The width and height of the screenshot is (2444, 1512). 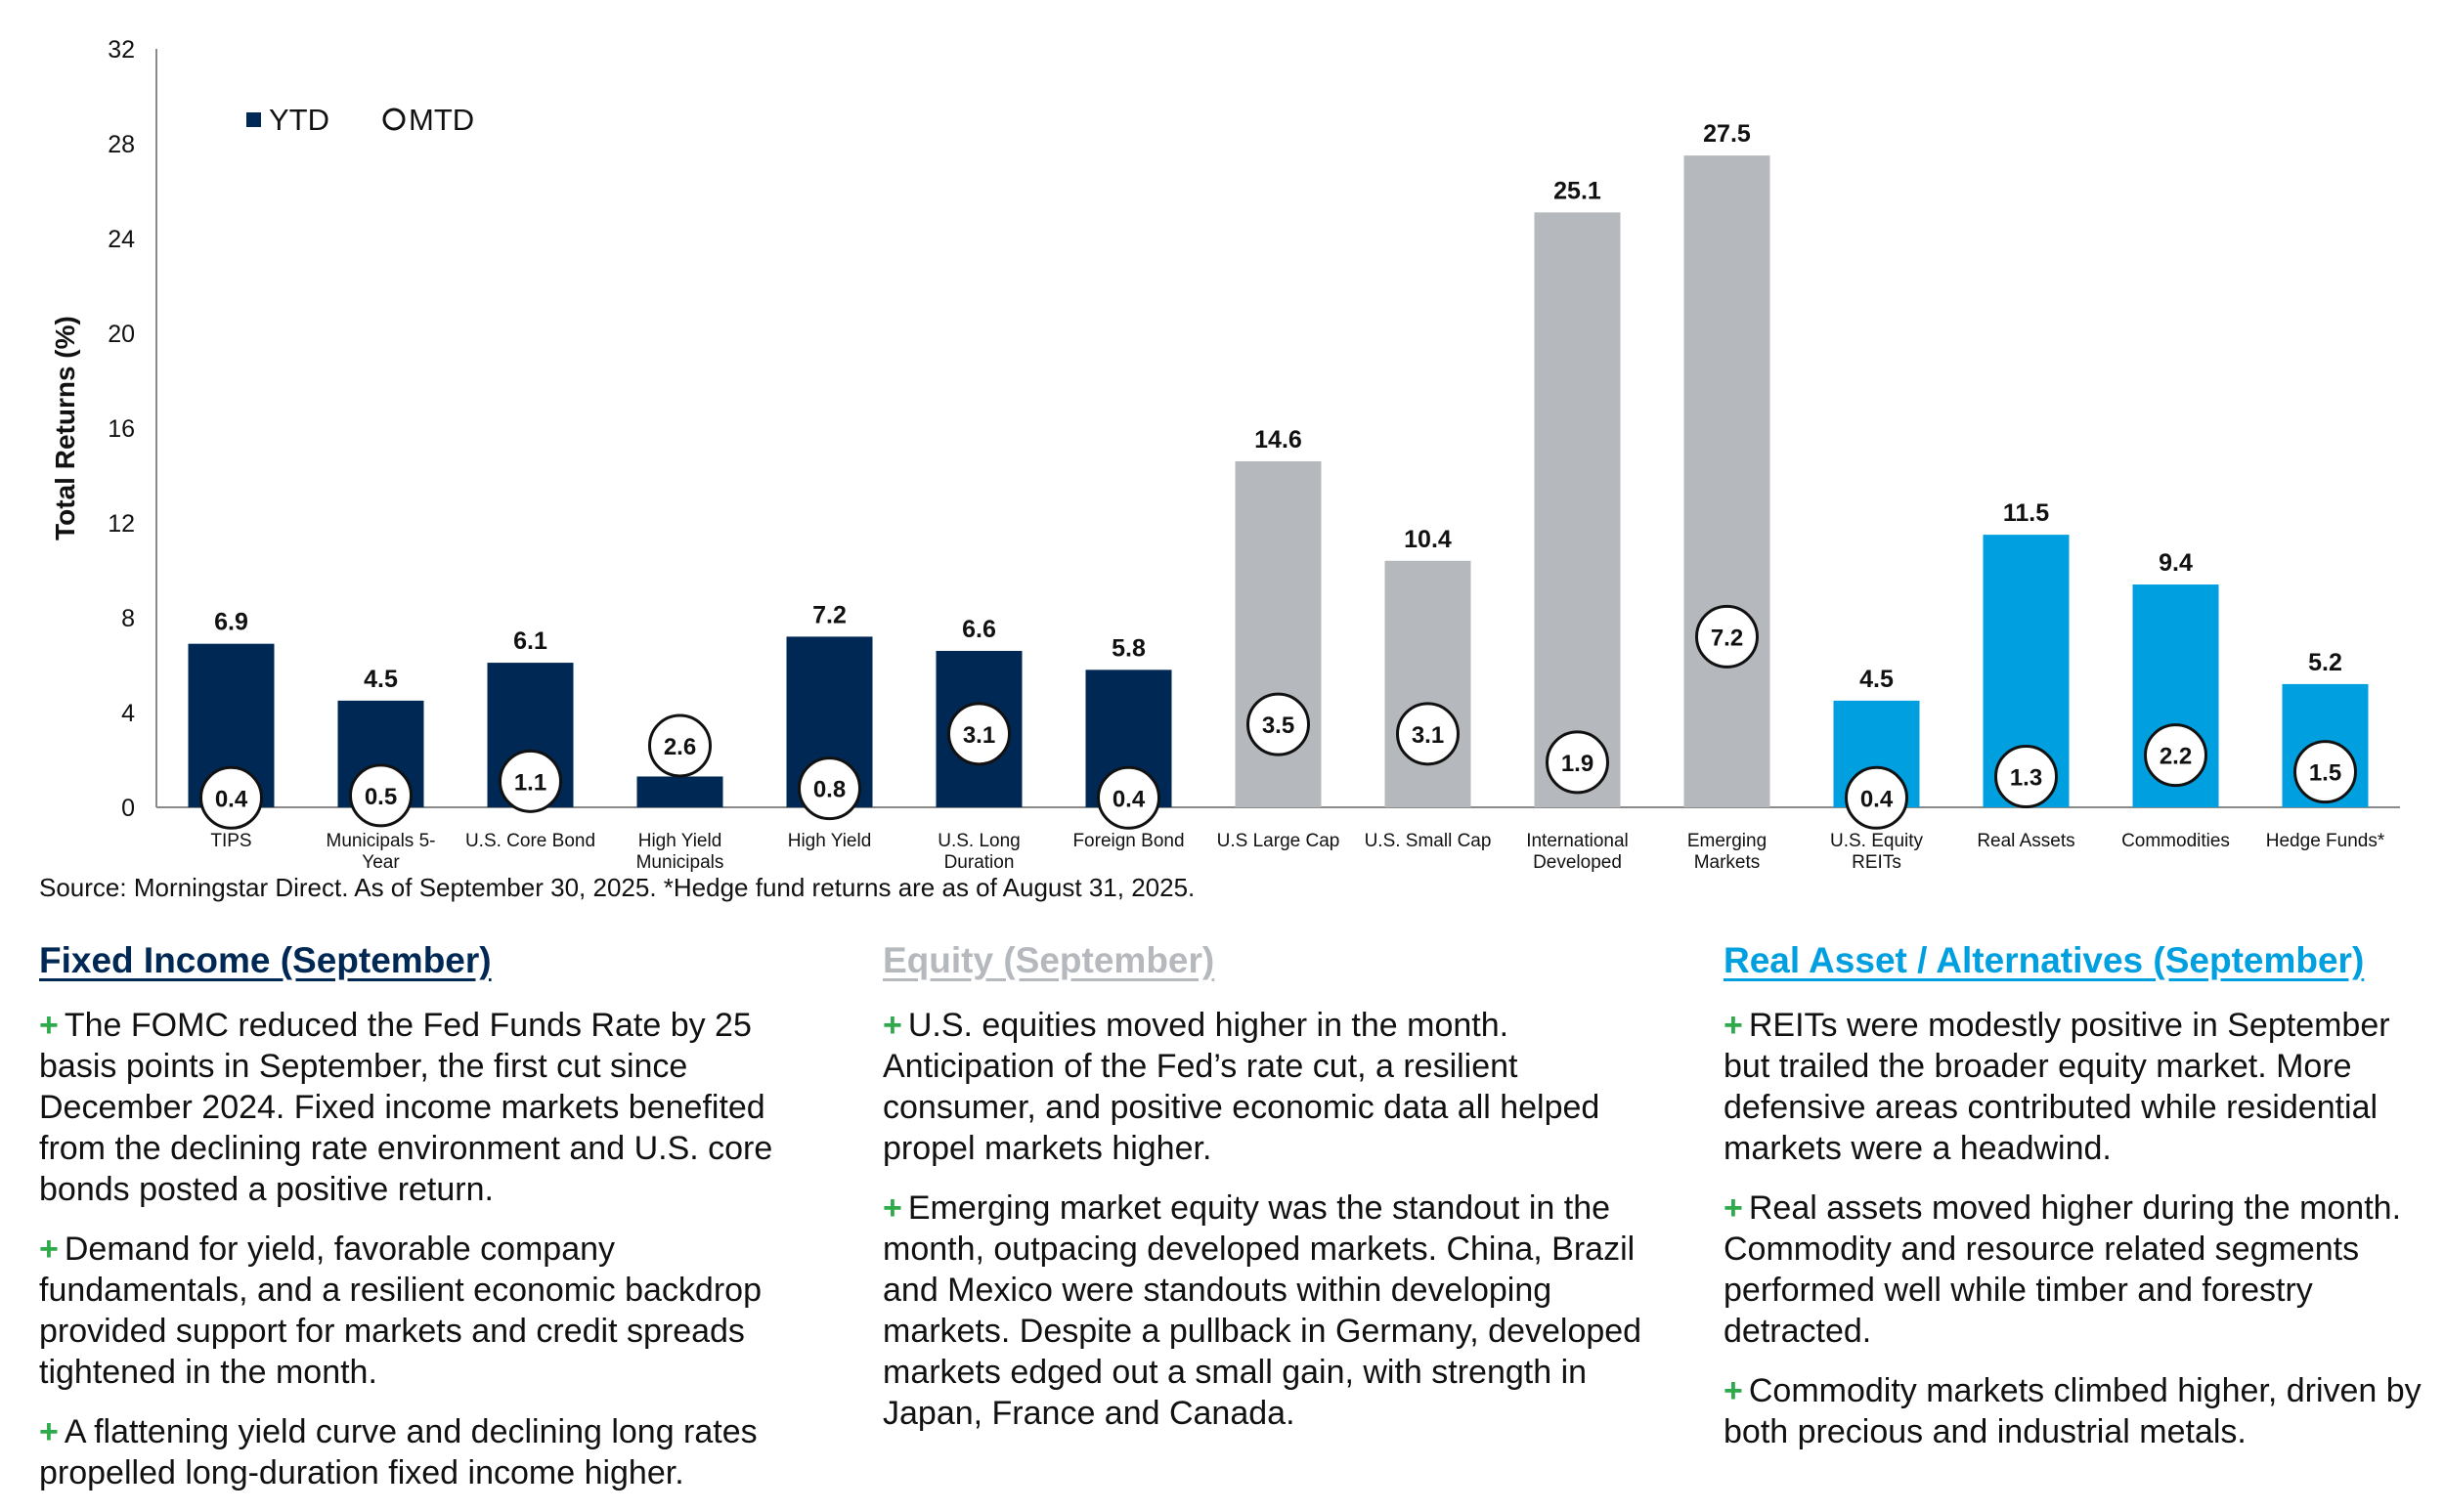 What do you see at coordinates (299, 120) in the screenshot?
I see `legend-ytd-label: YTD` at bounding box center [299, 120].